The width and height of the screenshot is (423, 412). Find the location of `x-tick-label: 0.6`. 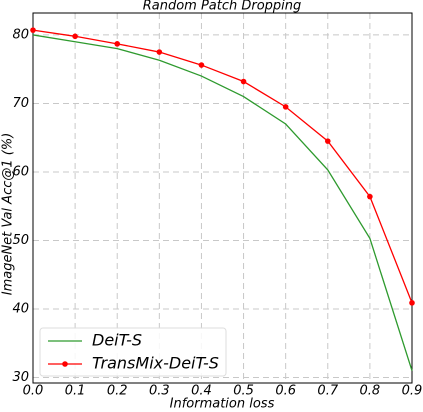

x-tick-label: 0.6 is located at coordinates (285, 391).